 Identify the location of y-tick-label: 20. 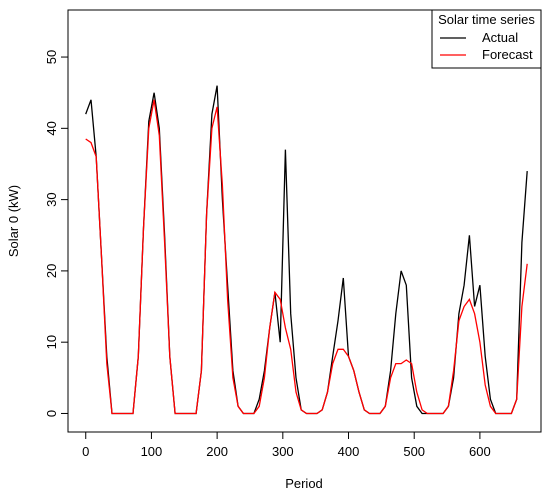
(51, 271).